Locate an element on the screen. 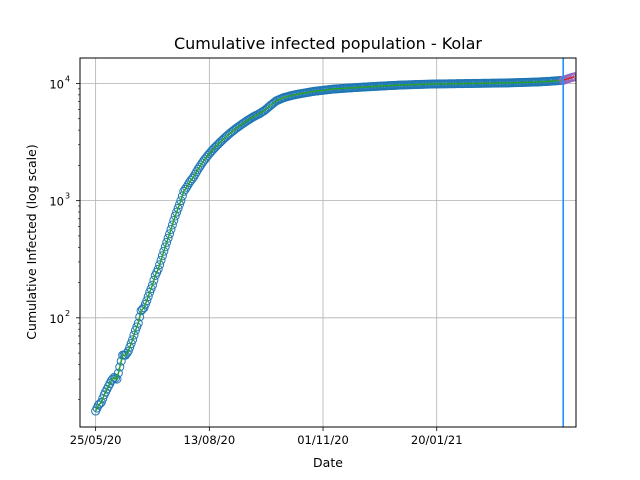 The image size is (640, 480). x-tick-label: 20/01/21 is located at coordinates (437, 440).